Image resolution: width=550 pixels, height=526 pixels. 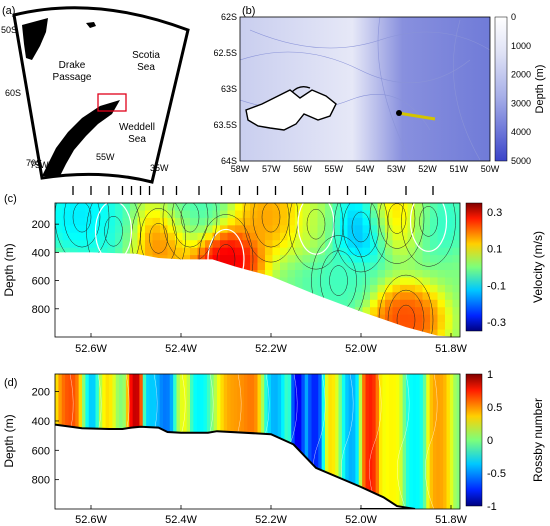 I want to click on panel-d-xticks: 52.6W 52.4W 52.2W 52.0W 51.8W, so click(x=271, y=520).